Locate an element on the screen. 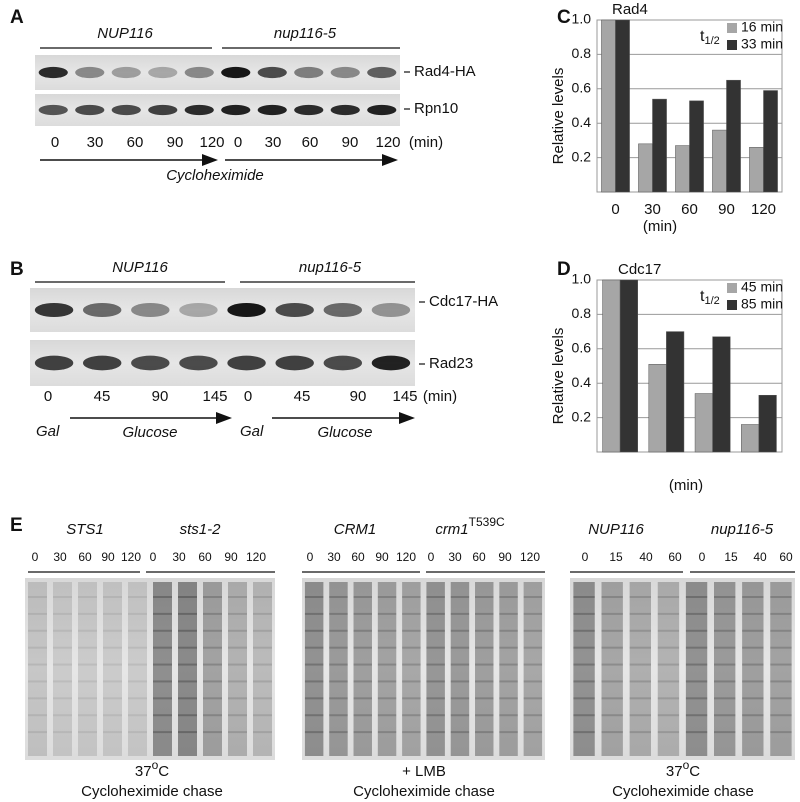 The width and height of the screenshot is (800, 802). y-tick-label: 0.2 is located at coordinates (582, 156).